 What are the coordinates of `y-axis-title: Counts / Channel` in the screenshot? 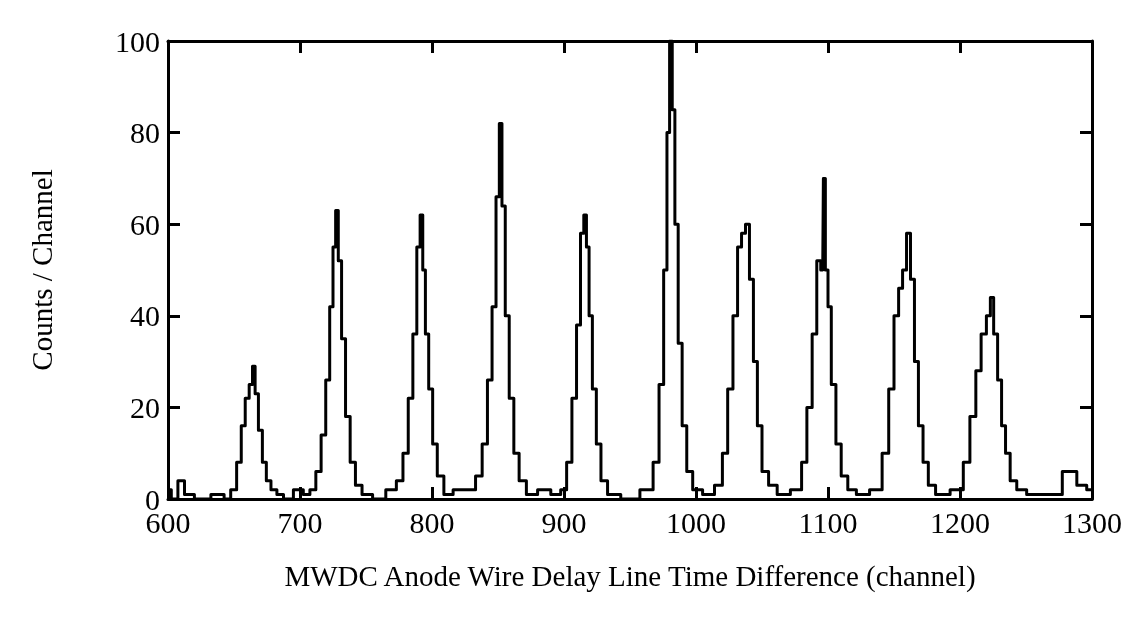 It's located at (41, 270).